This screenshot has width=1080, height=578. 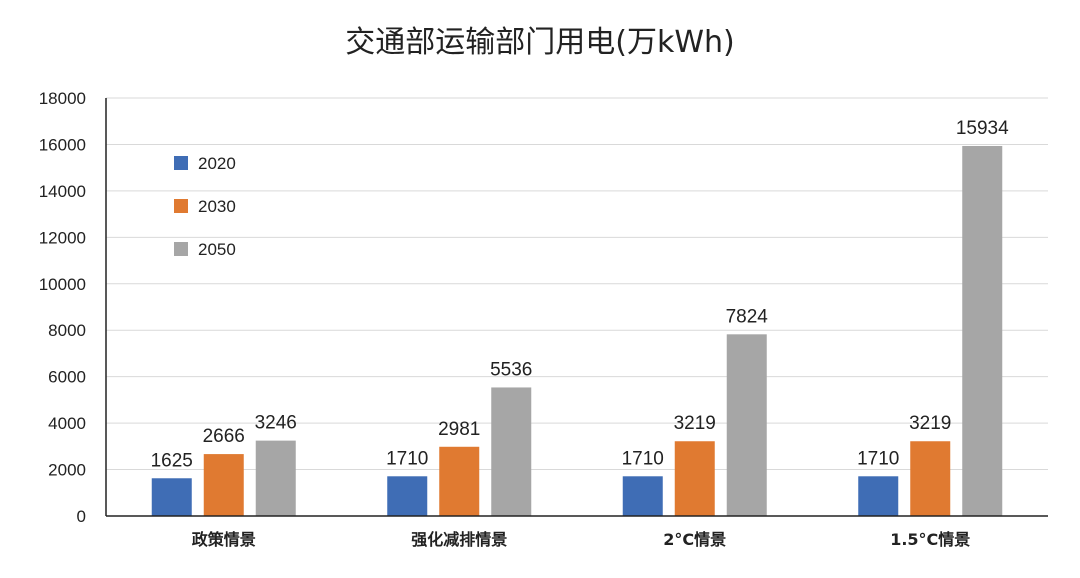 I want to click on y-tick-label: 6000, so click(x=67, y=377).